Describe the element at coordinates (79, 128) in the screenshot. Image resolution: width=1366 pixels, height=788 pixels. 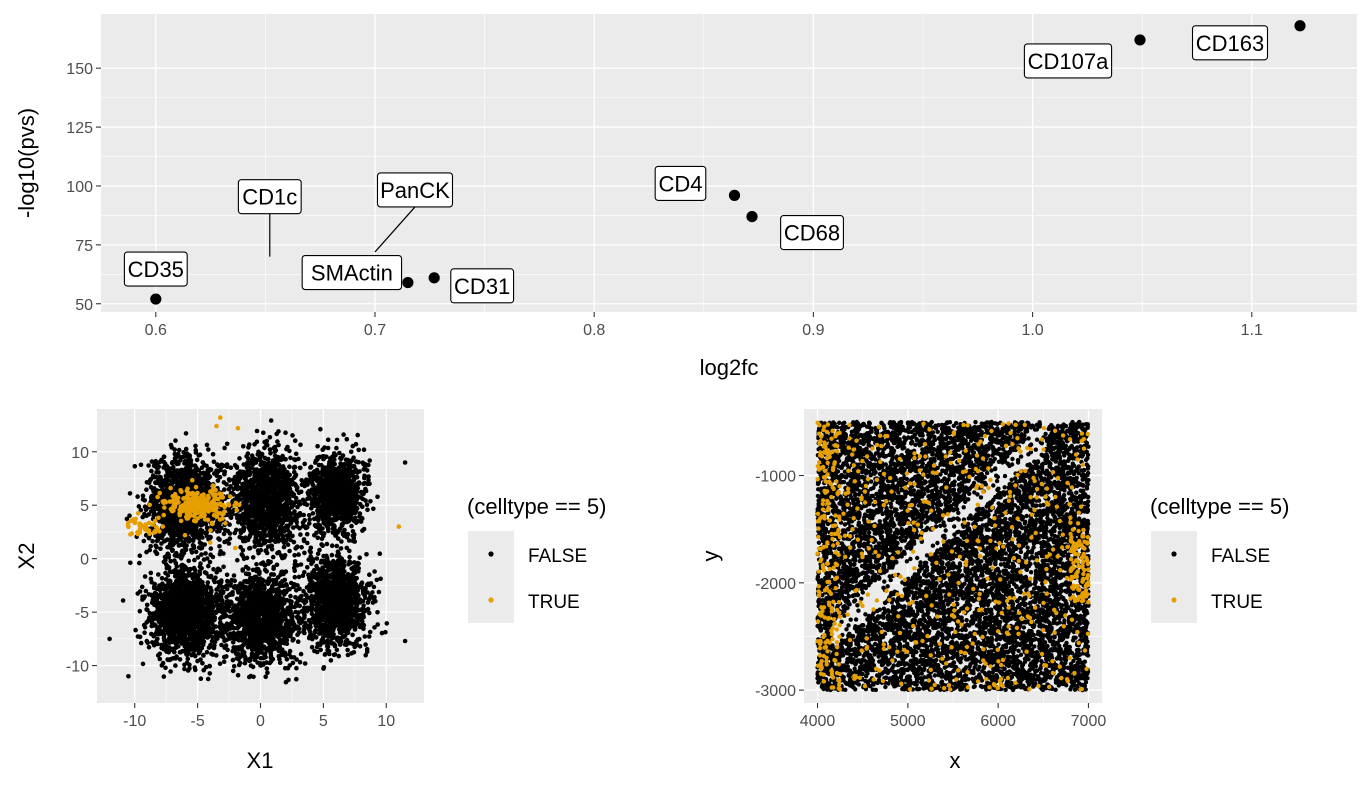
I see `y-tick-label: 125` at that location.